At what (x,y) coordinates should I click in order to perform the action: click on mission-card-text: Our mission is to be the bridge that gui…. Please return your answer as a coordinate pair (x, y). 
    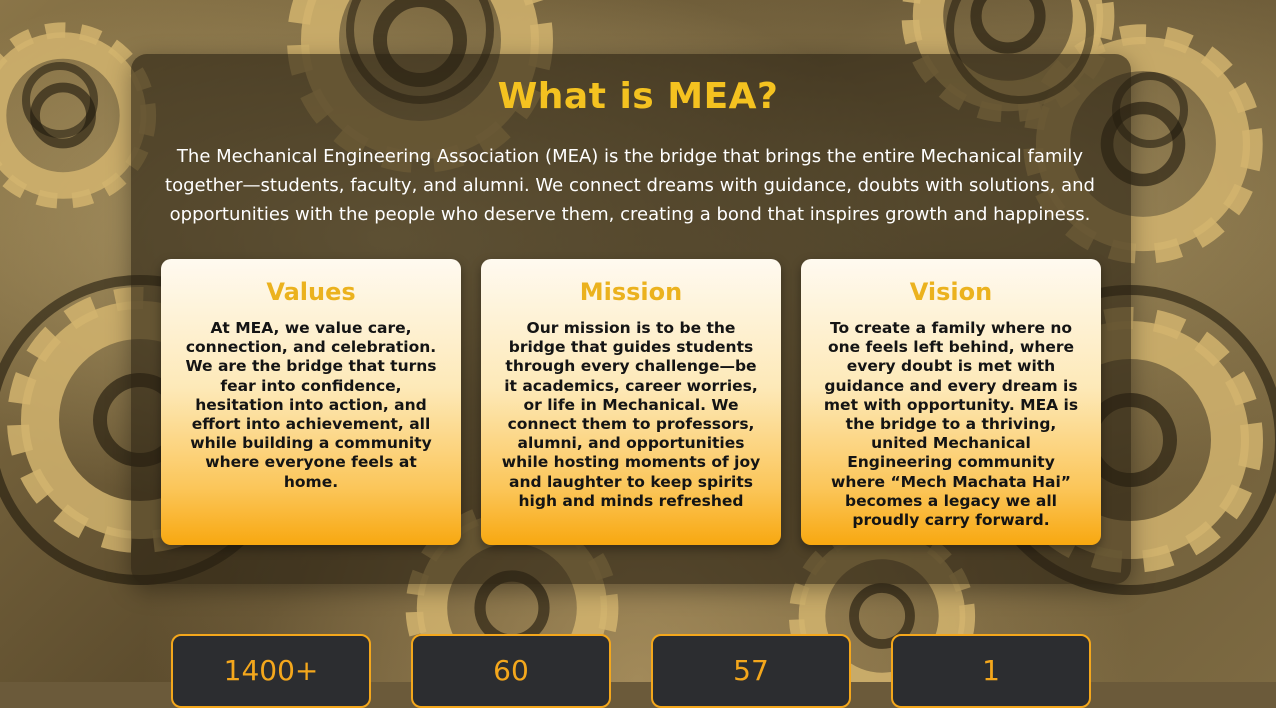
    Looking at the image, I should click on (631, 414).